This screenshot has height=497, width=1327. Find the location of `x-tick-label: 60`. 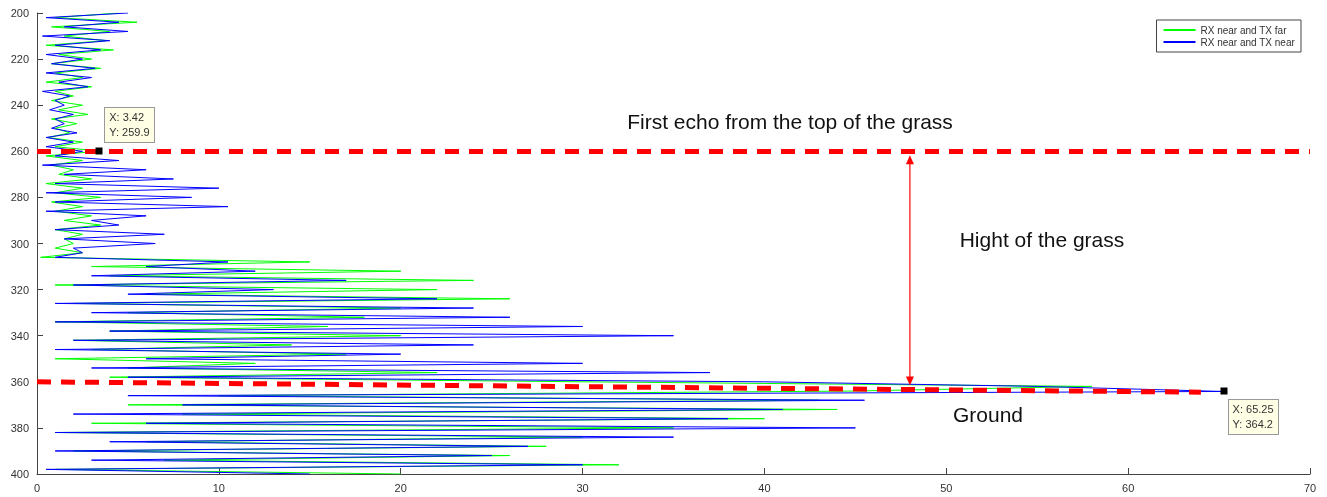

x-tick-label: 60 is located at coordinates (1128, 487).